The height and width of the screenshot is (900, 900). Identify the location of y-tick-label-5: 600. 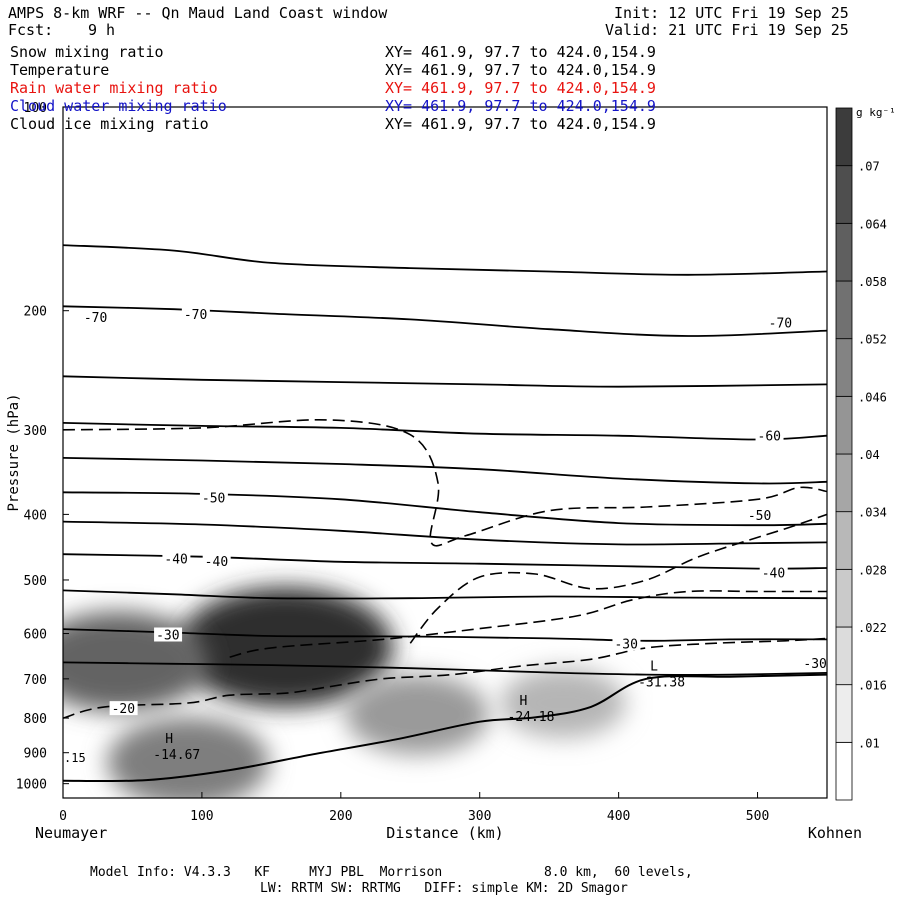
(35, 635).